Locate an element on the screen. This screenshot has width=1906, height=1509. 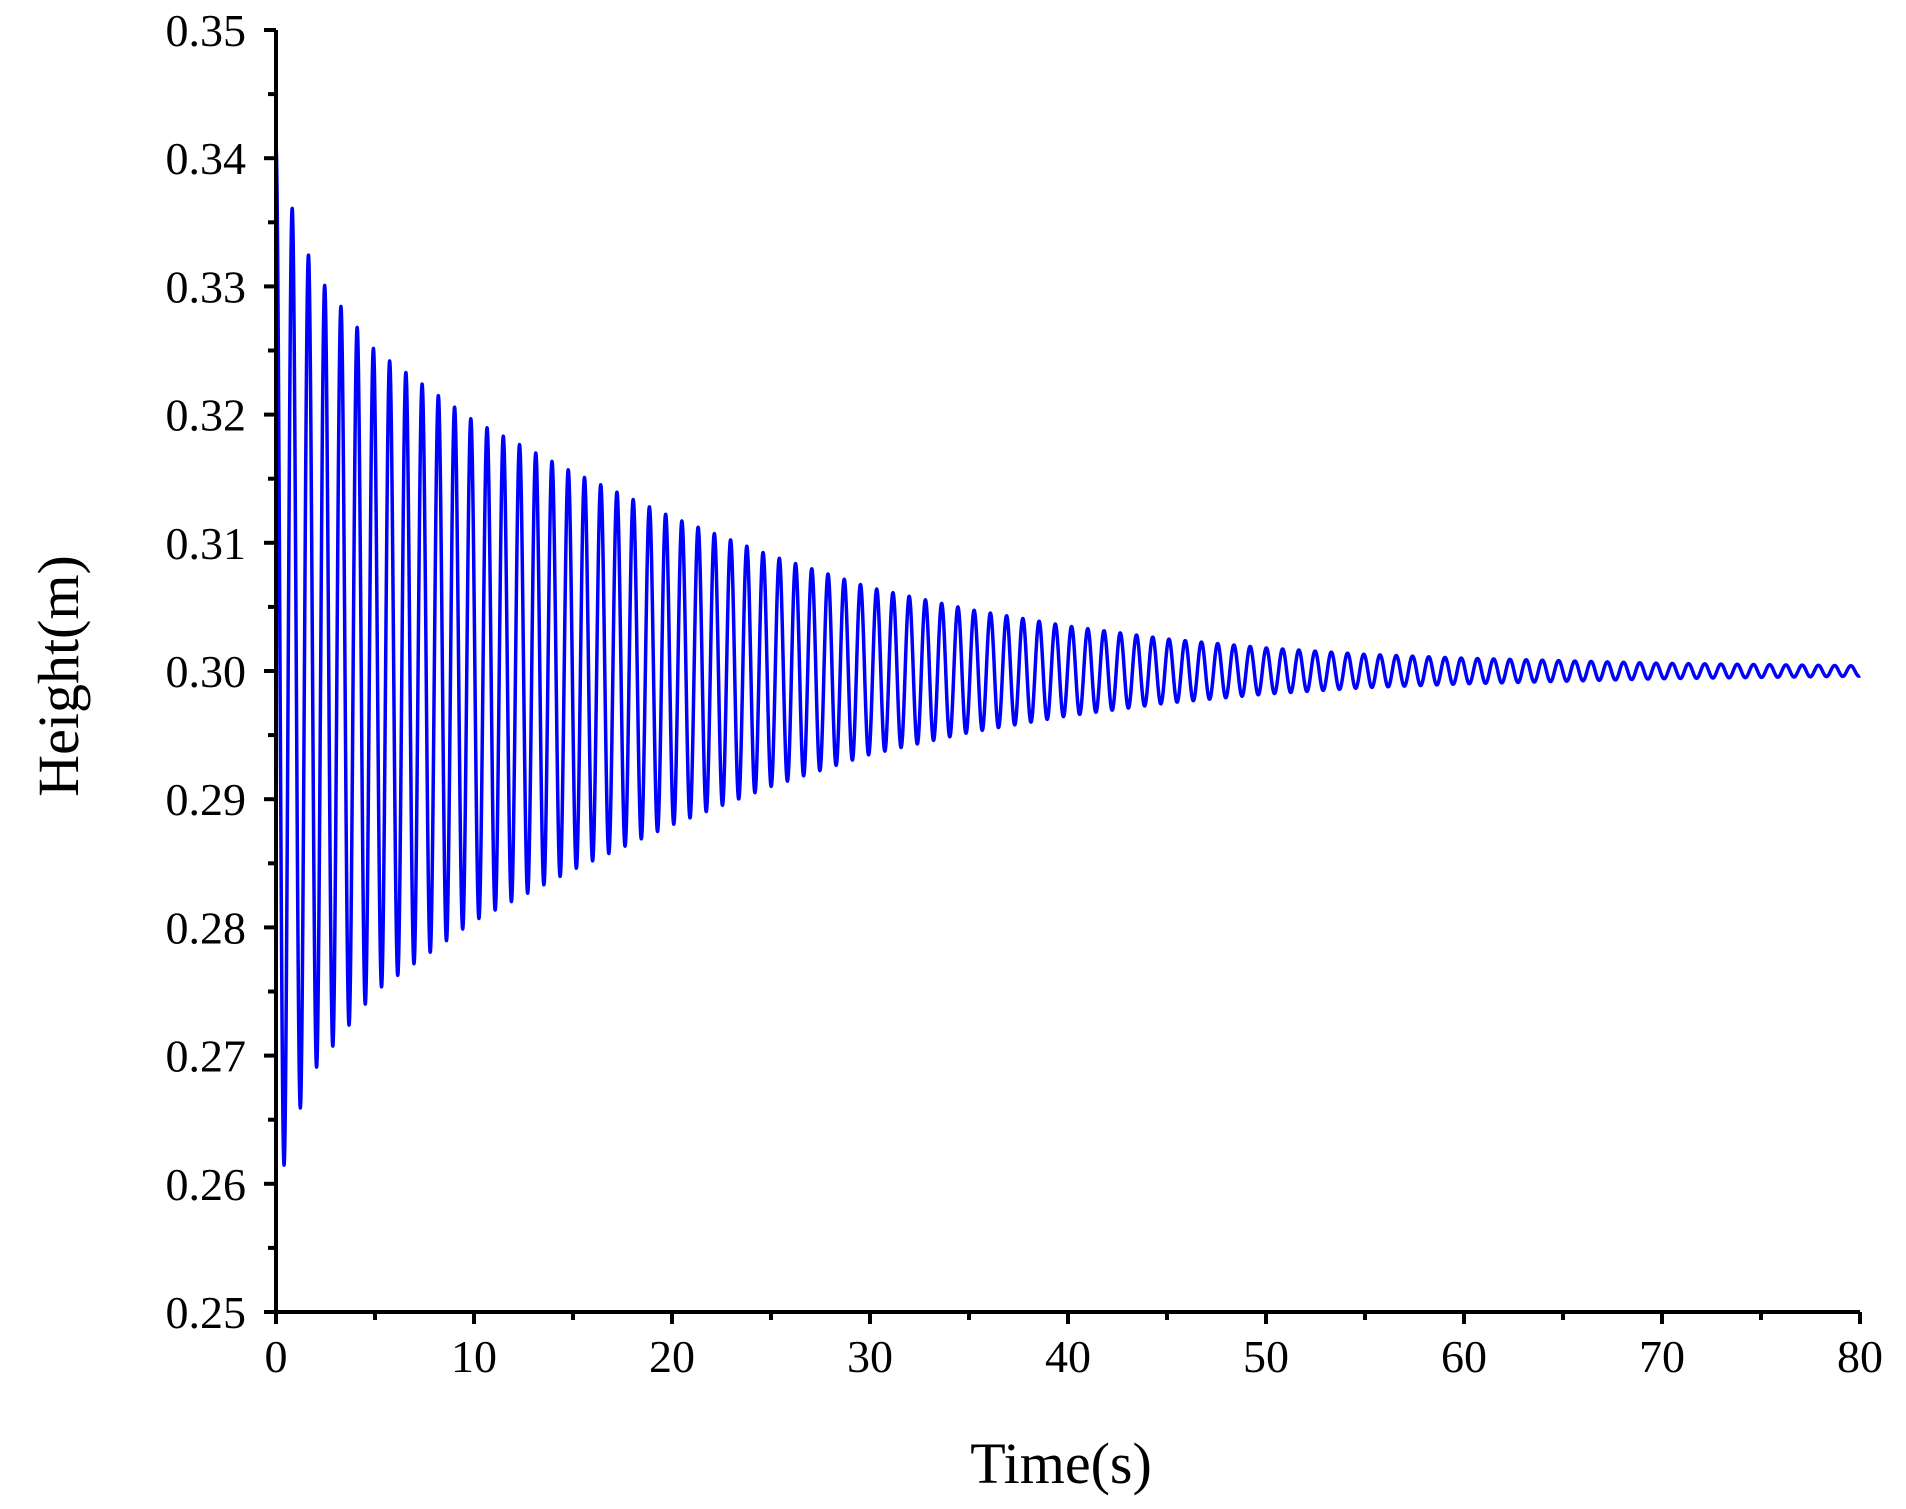
y-tick-label: 0.34 is located at coordinates (206, 158).